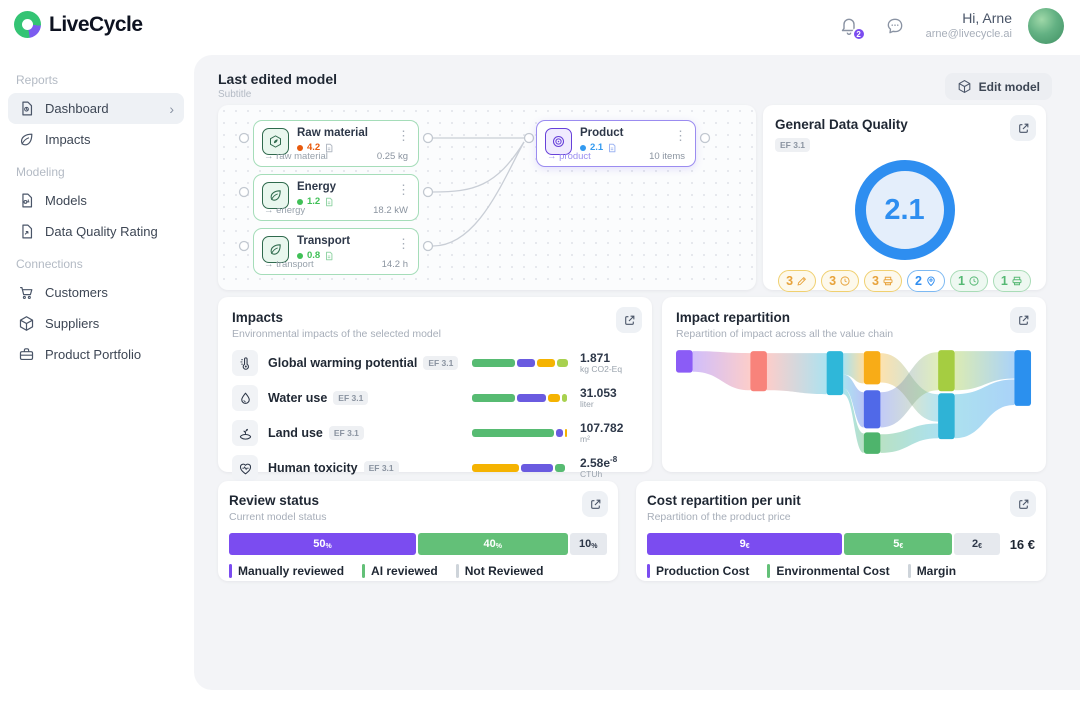 This screenshot has width=1080, height=701. What do you see at coordinates (72, 323) in the screenshot?
I see `sidebar-item-label: Suppliers` at bounding box center [72, 323].